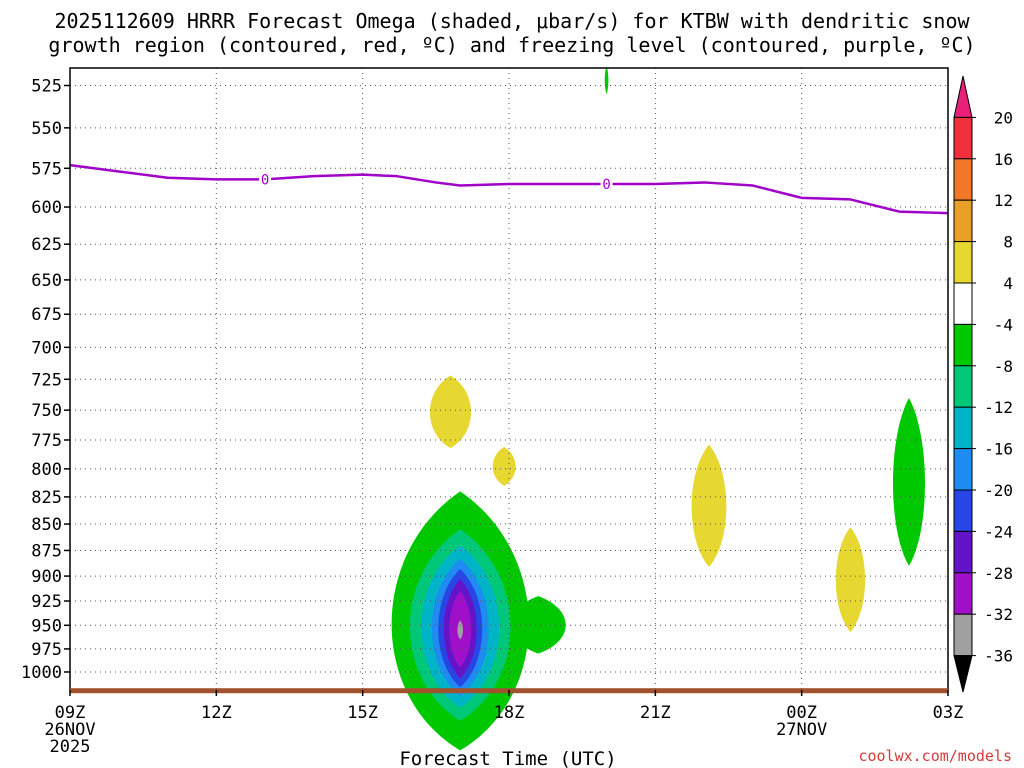  What do you see at coordinates (362, 713) in the screenshot?
I see `x-tick-label-15Z: 15Z` at bounding box center [362, 713].